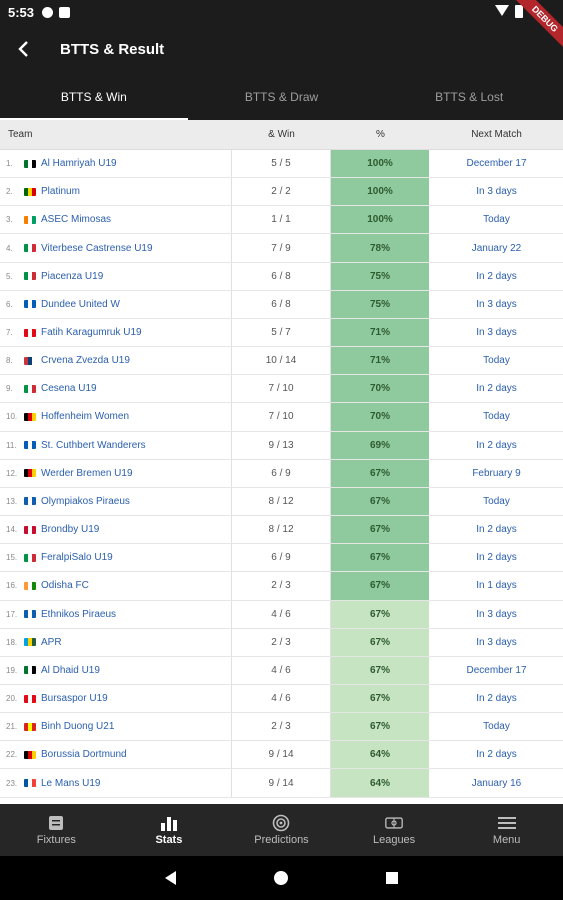  What do you see at coordinates (80, 304) in the screenshot?
I see `team-name-link: Dundee United W` at bounding box center [80, 304].